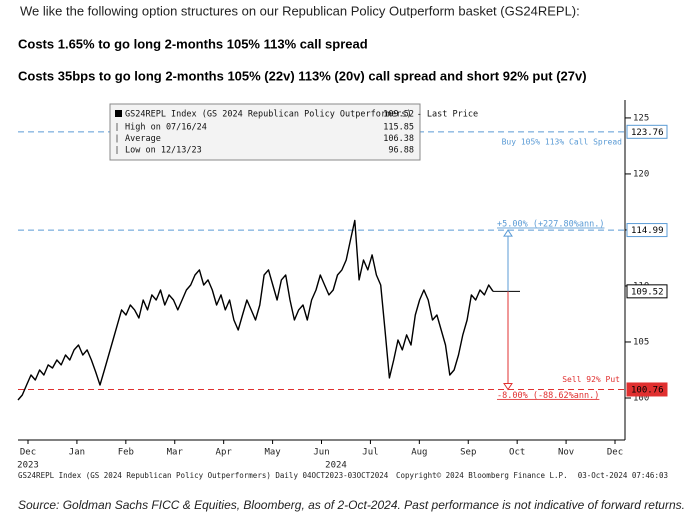  I want to click on x-tick-label: Apr, so click(224, 453).